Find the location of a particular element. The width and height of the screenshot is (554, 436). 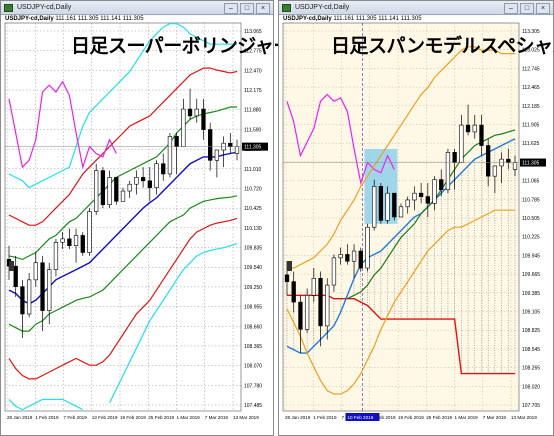

price-tick-label: 112.470 is located at coordinates (253, 71).